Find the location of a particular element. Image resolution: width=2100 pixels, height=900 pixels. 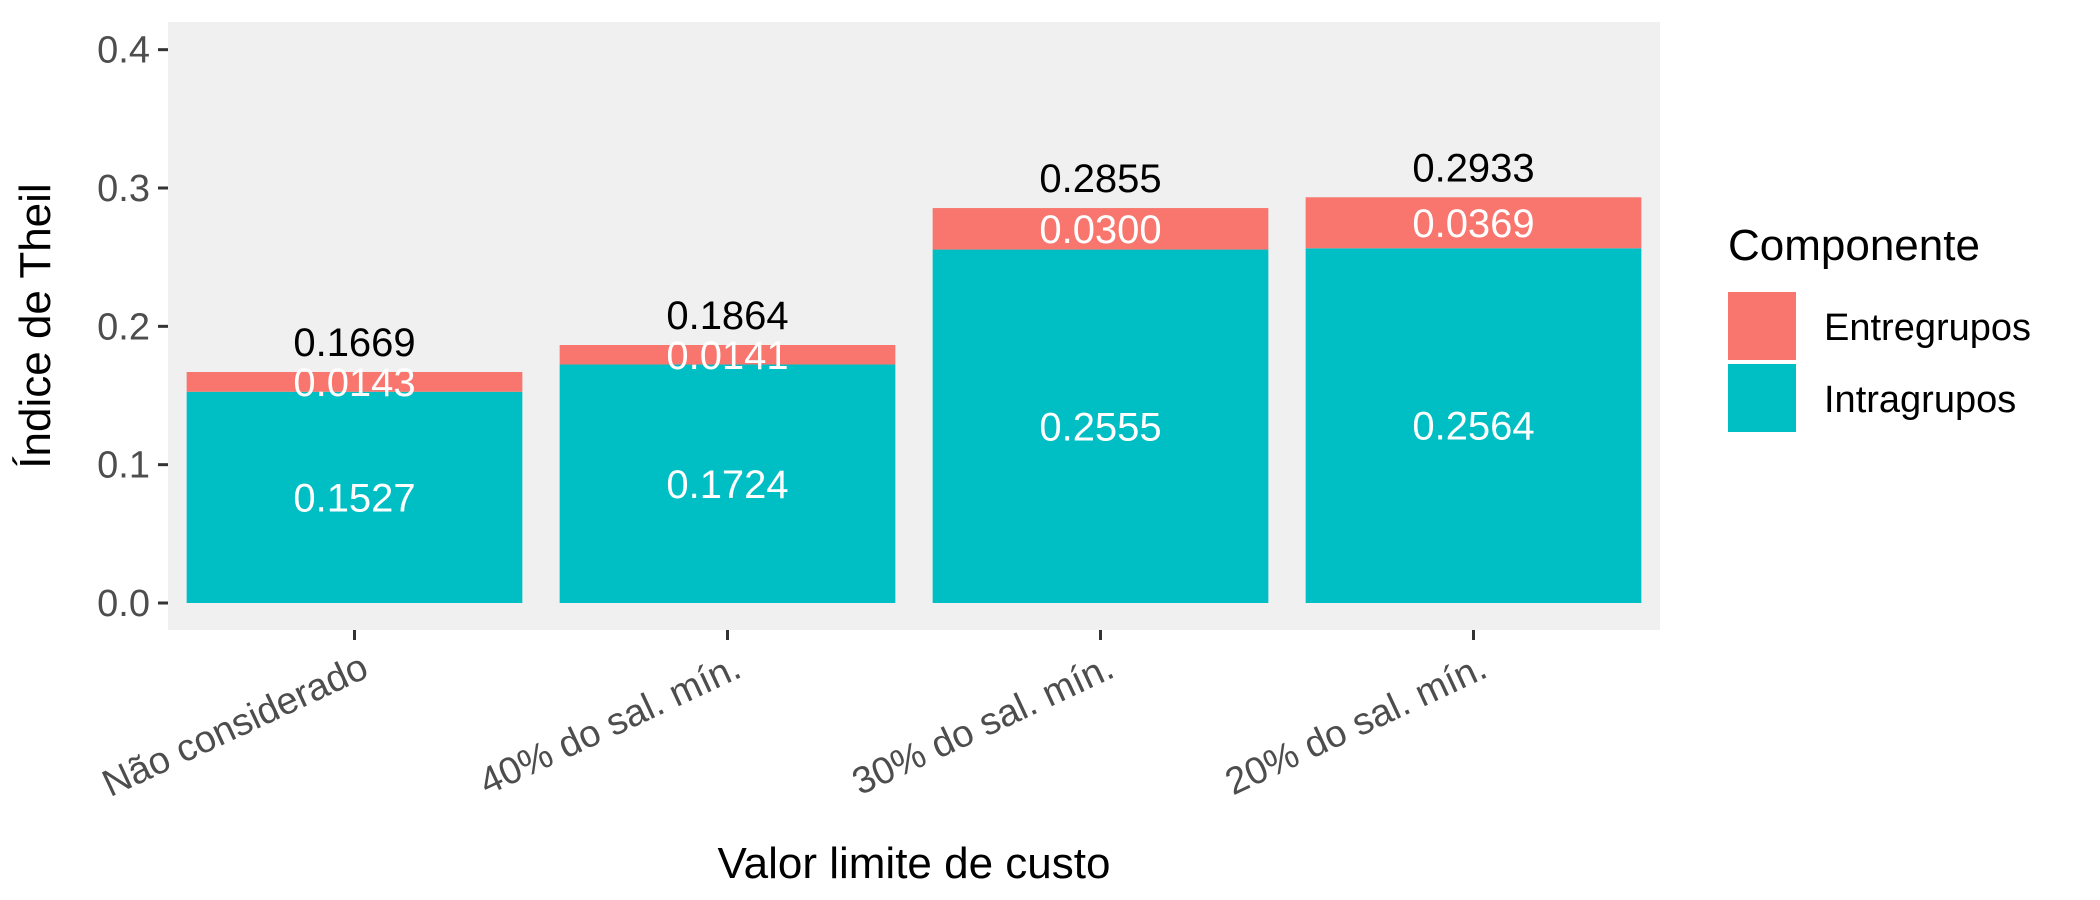

y-tick-label: 0.4 is located at coordinates (123, 51).